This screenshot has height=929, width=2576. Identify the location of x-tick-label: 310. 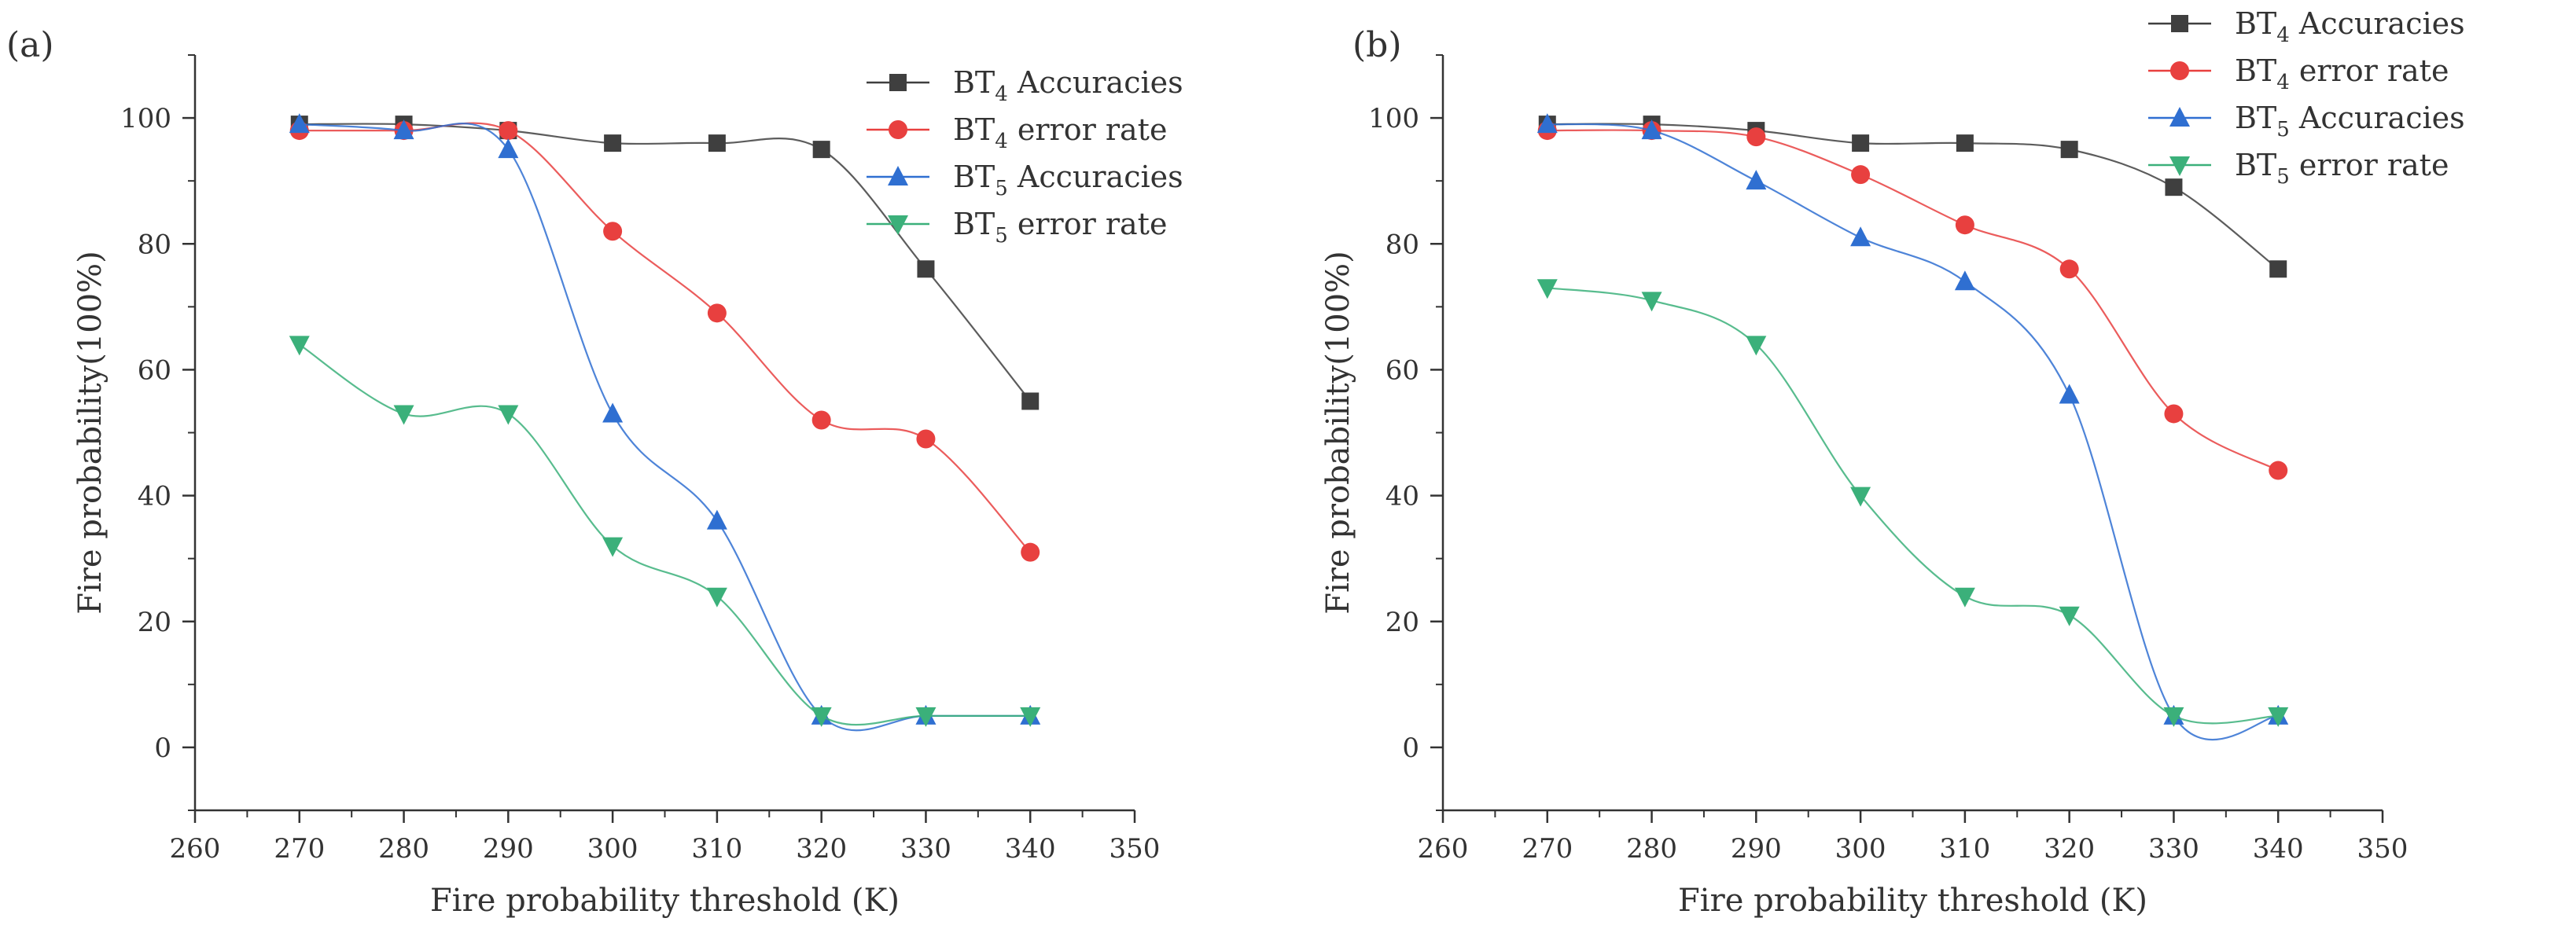
(1964, 849).